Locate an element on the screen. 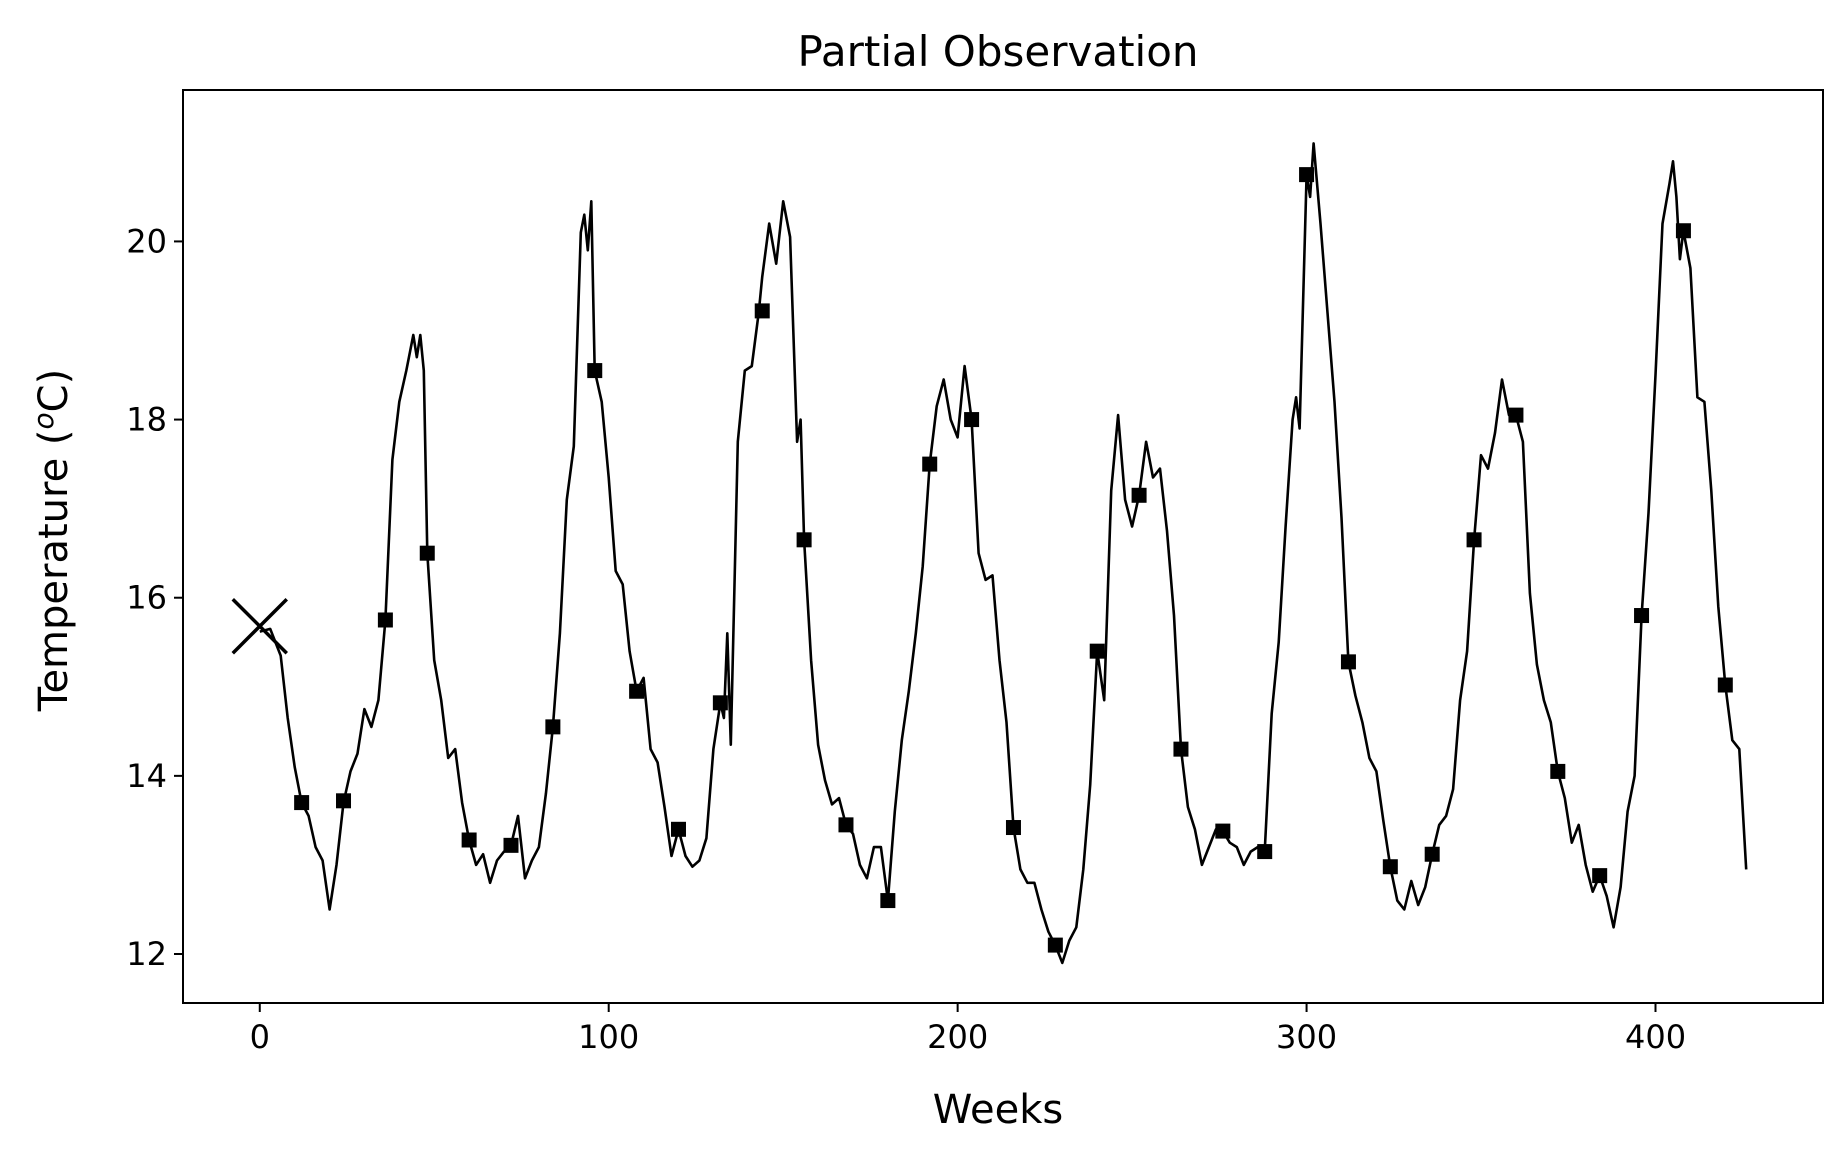 Image resolution: width=1839 pixels, height=1164 pixels. x-tick-label-400: 400 is located at coordinates (1655, 1037).